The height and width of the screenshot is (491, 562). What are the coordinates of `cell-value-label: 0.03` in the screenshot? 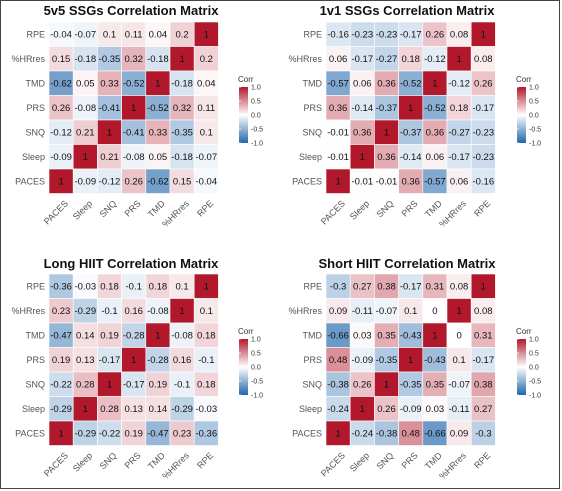 It's located at (362, 336).